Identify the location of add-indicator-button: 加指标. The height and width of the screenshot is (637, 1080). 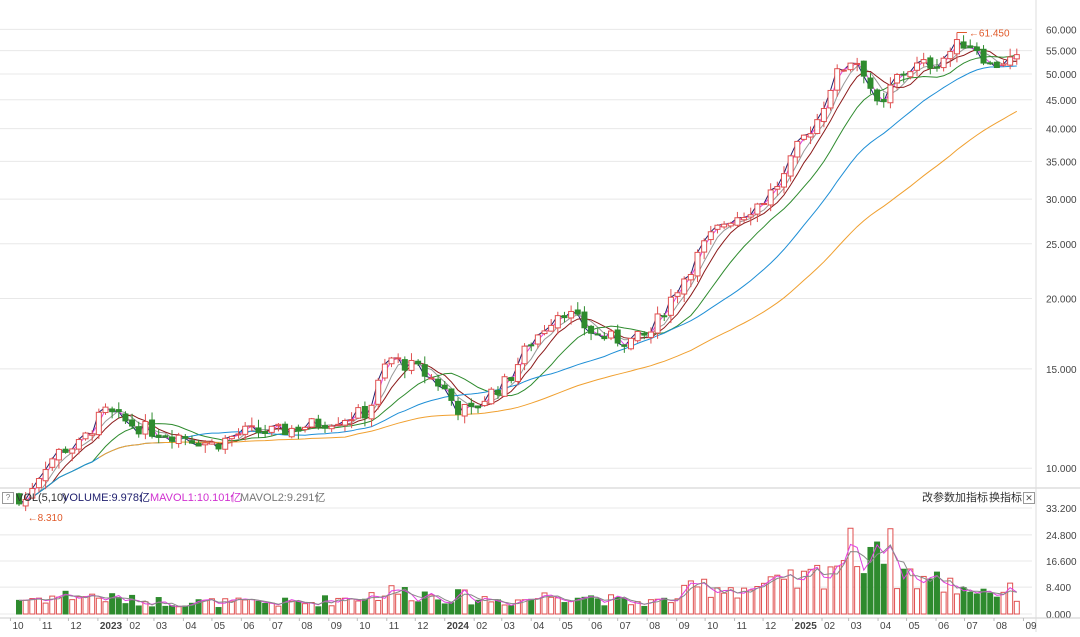
(971, 498).